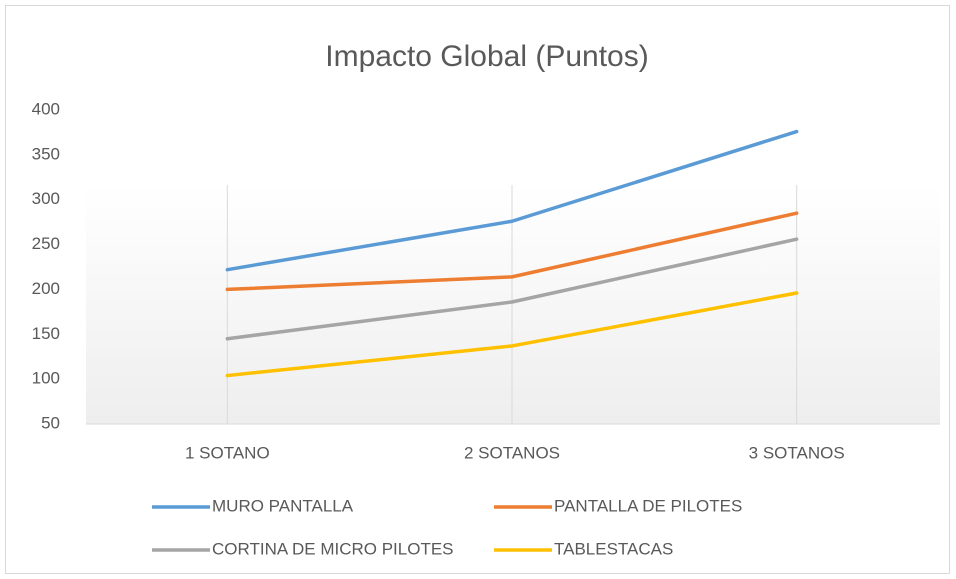 This screenshot has width=956, height=579. What do you see at coordinates (648, 505) in the screenshot?
I see `legend-label: PANTALLA DE PILOTES` at bounding box center [648, 505].